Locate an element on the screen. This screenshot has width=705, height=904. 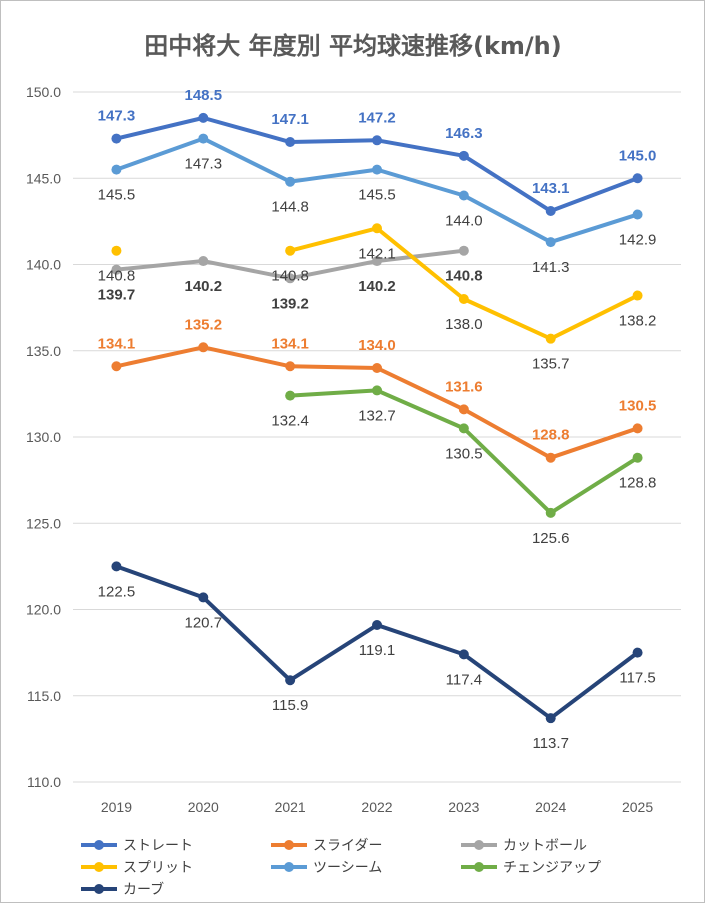
x-axis-ticks: 2019 2020 2021 2022 2023 2024 2025 is located at coordinates (377, 807).